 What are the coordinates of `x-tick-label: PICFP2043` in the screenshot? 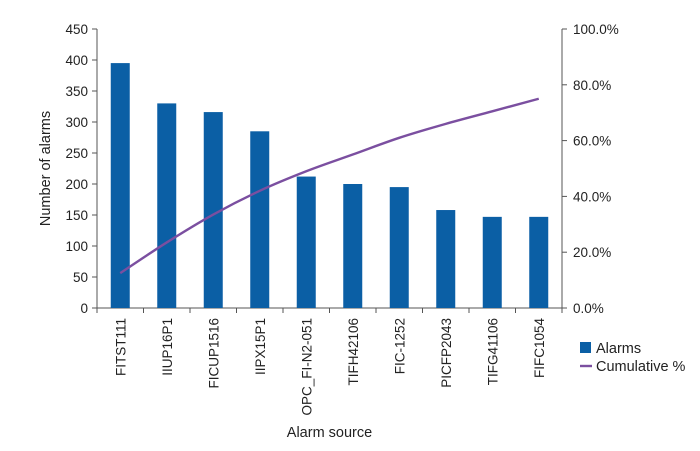 It's located at (446, 353).